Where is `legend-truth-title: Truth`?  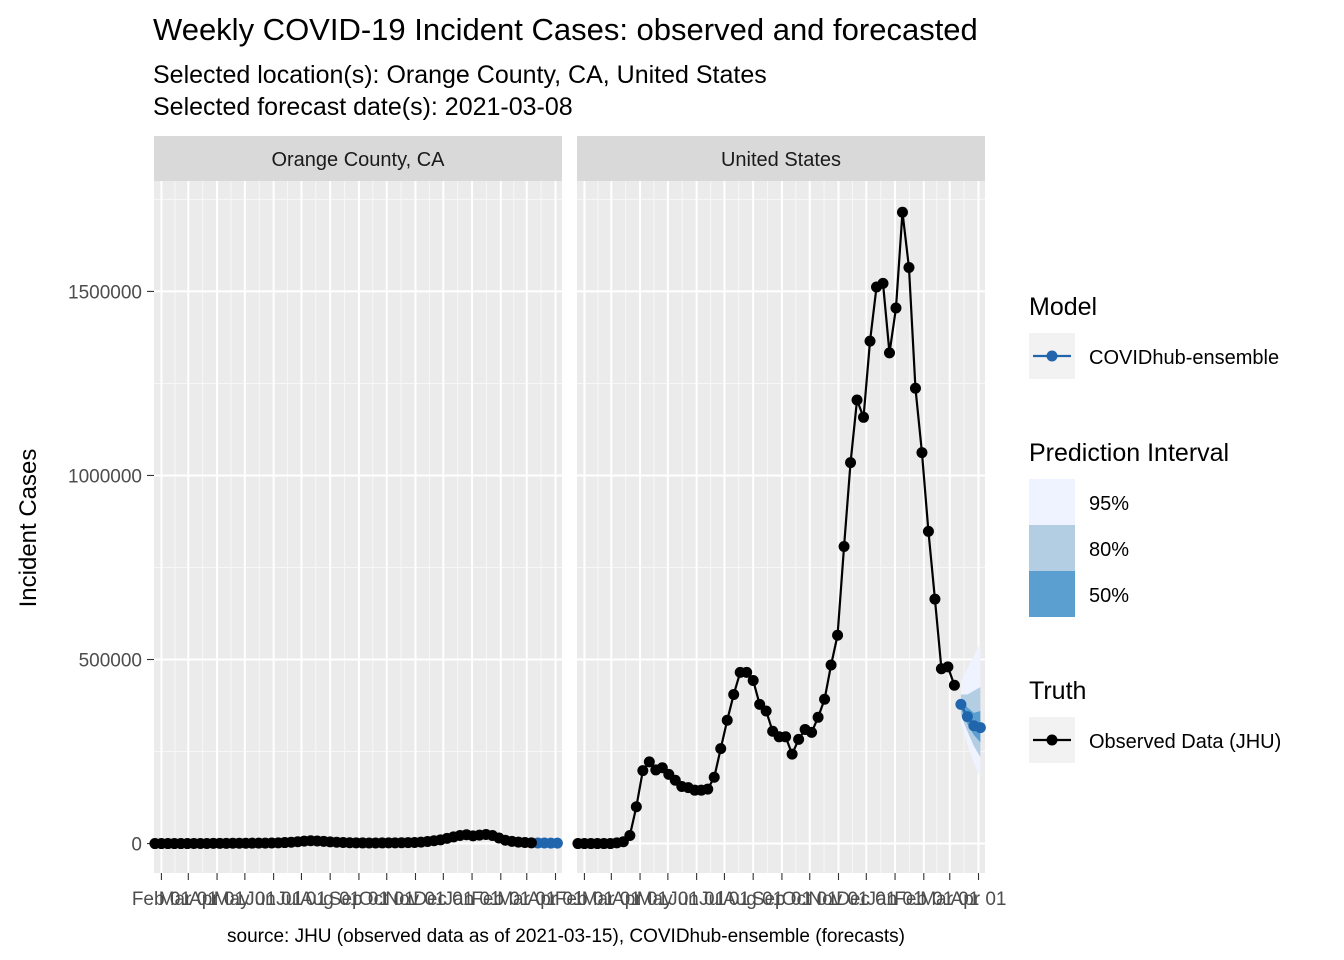
legend-truth-title: Truth is located at coordinates (1057, 691).